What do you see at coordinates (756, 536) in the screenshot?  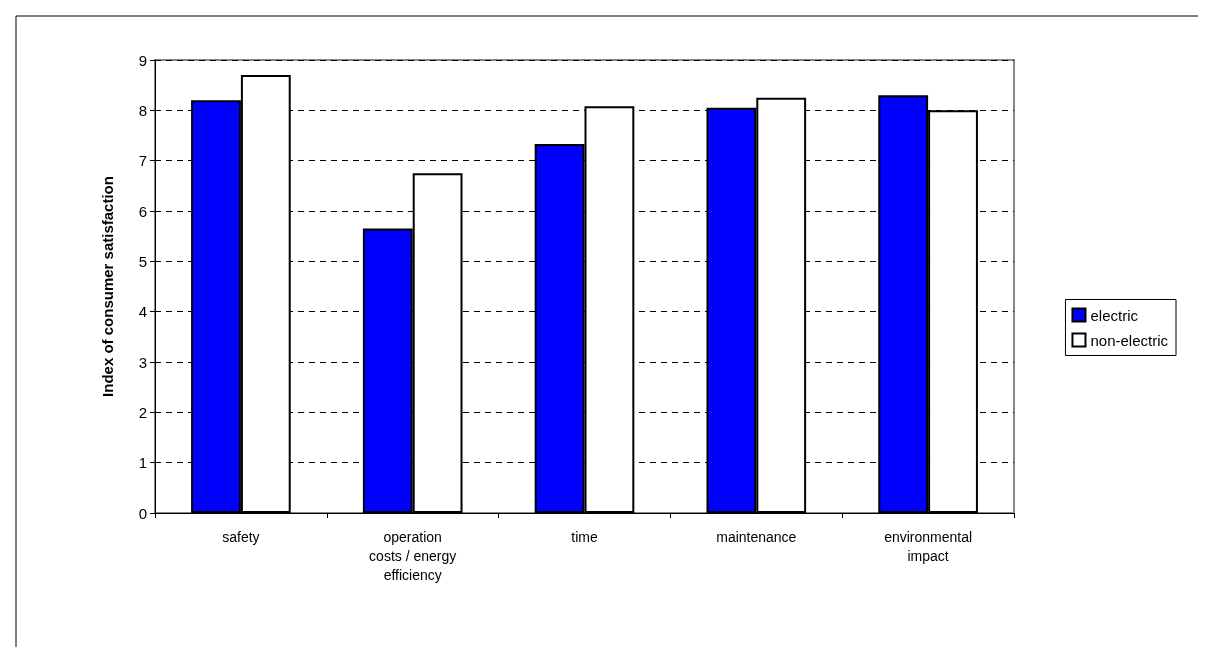 I see `x-tick-label: maintenance` at bounding box center [756, 536].